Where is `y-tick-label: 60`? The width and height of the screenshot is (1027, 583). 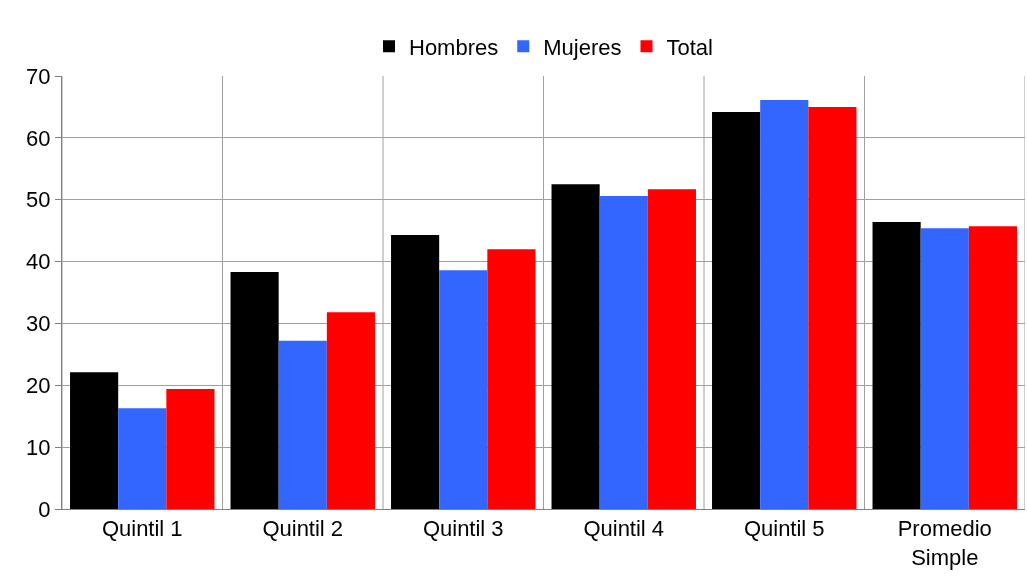 y-tick-label: 60 is located at coordinates (38, 138).